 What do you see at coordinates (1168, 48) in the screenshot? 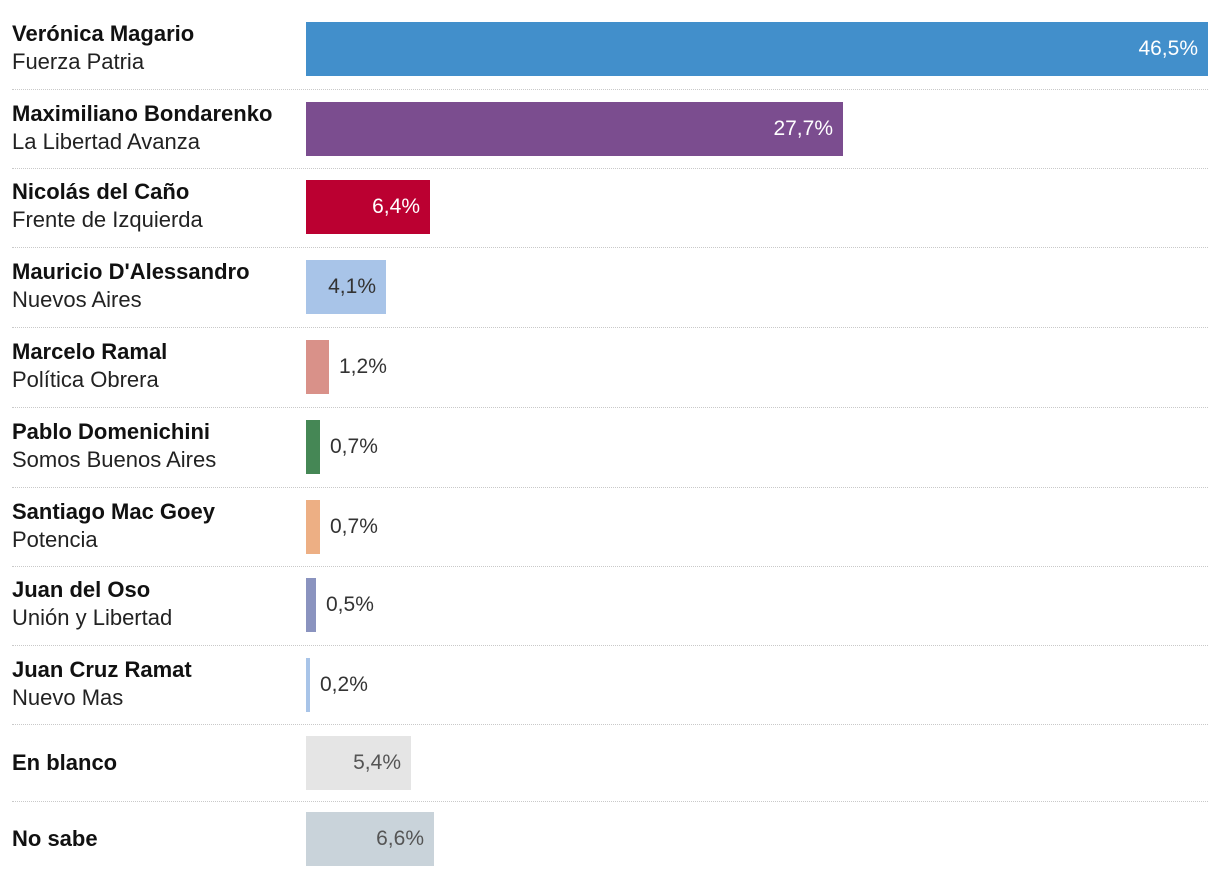
I see `value-label: 46,5%` at bounding box center [1168, 48].